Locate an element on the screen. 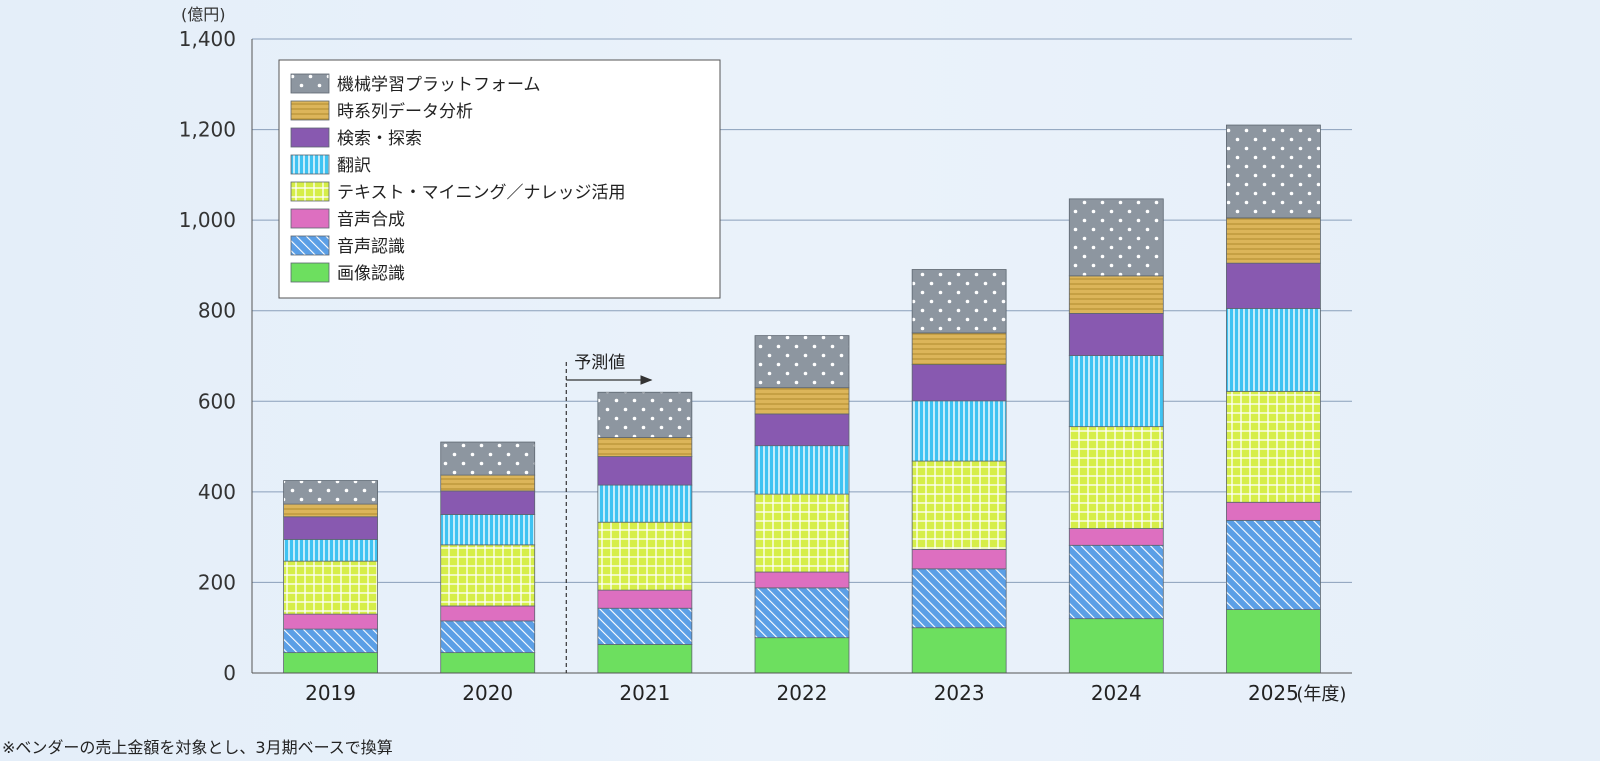 The height and width of the screenshot is (761, 1600). x-tick-label: 2019 is located at coordinates (330, 693).